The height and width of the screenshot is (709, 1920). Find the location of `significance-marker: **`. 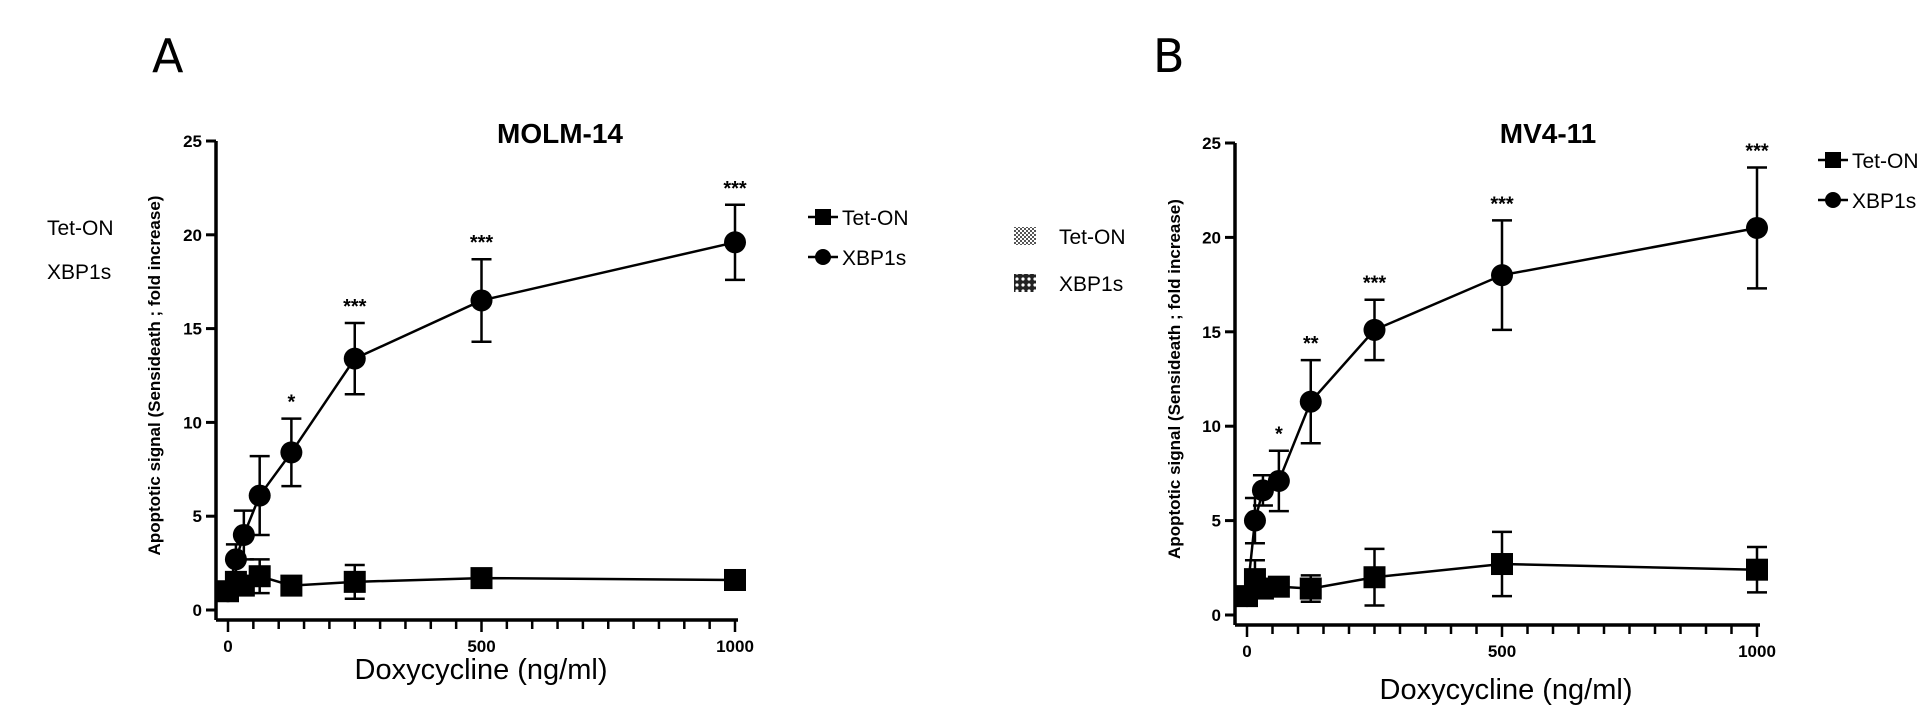

significance-marker: ** is located at coordinates (1311, 344).